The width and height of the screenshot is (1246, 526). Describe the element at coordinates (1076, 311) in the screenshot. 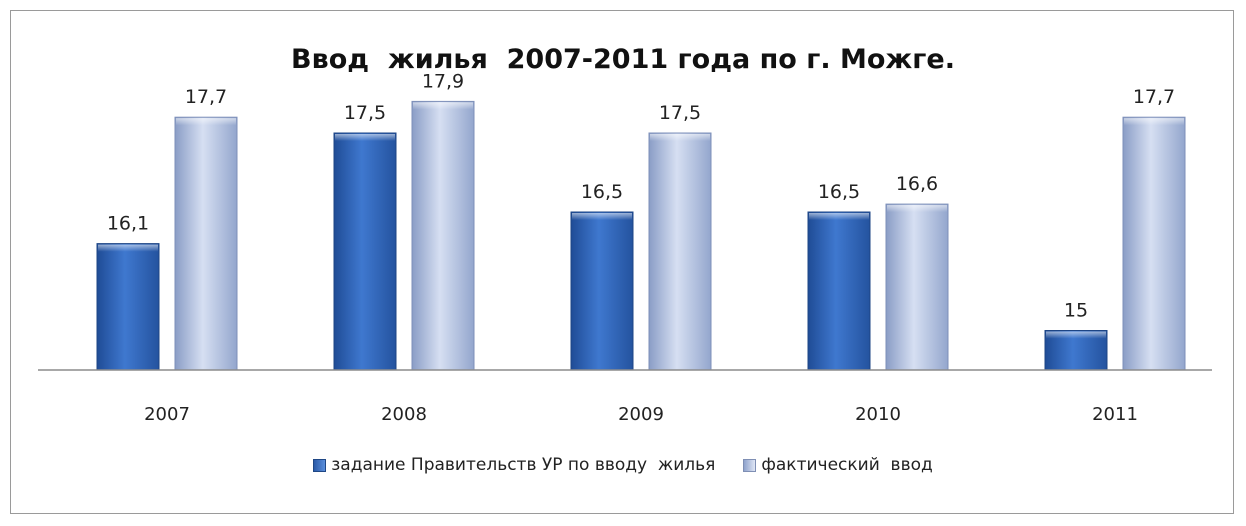

I see `data-label-plan-2011: 15` at that location.